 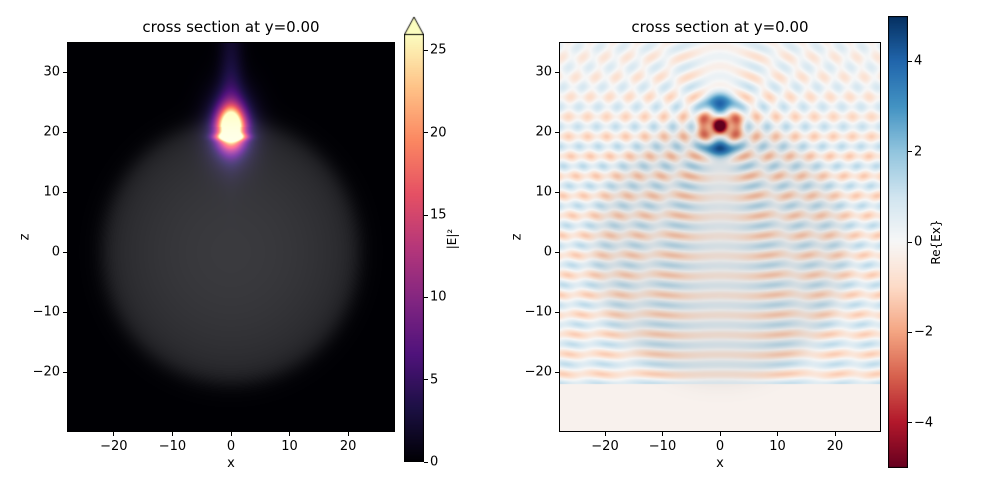 I want to click on intensity-xlabel: x, so click(x=231, y=463).